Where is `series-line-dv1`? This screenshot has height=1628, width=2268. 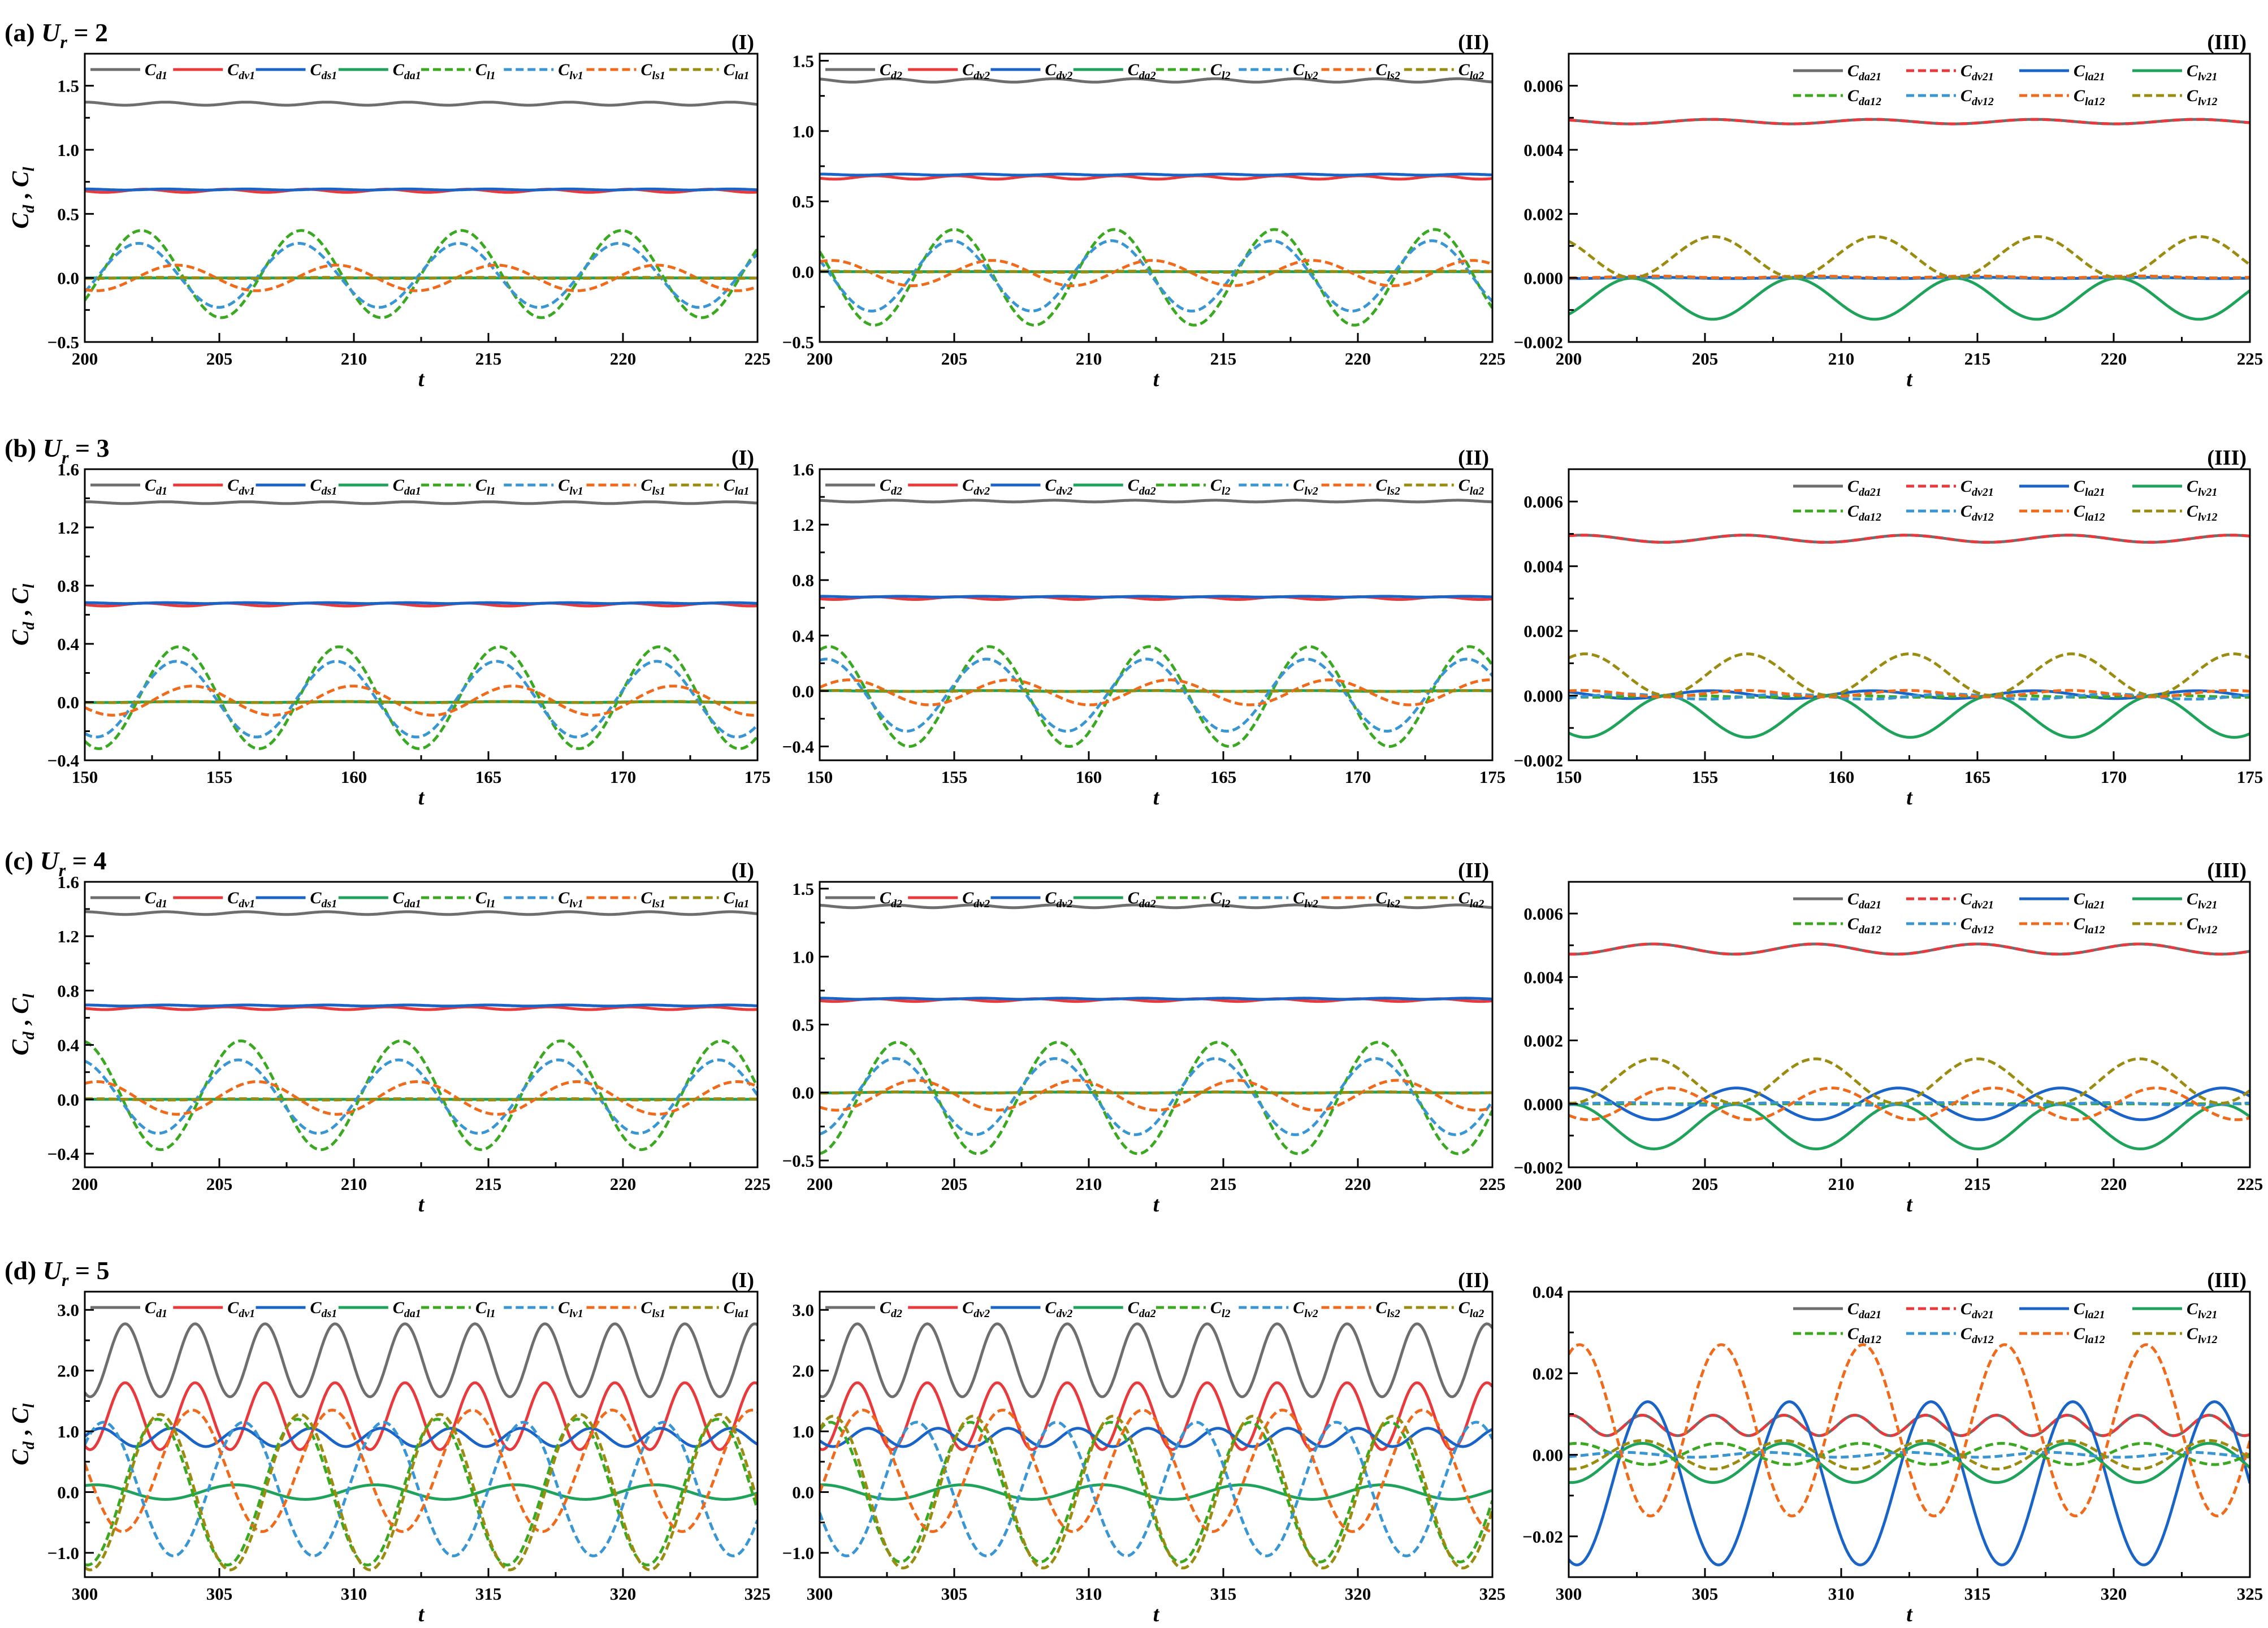
series-line-dv1 is located at coordinates (421, 1416).